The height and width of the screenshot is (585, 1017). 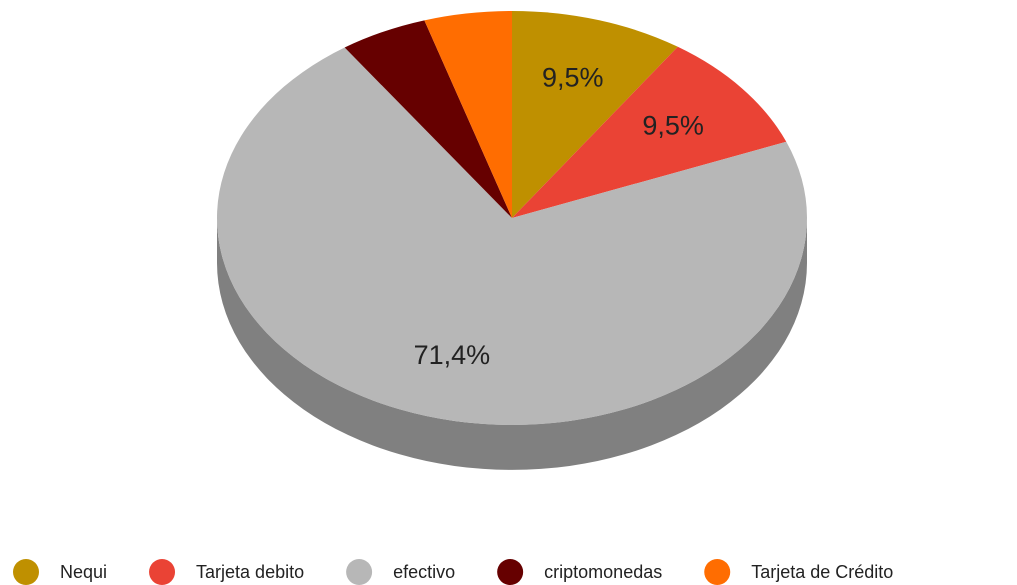 I want to click on legend-label: Nequi, so click(x=83, y=572).